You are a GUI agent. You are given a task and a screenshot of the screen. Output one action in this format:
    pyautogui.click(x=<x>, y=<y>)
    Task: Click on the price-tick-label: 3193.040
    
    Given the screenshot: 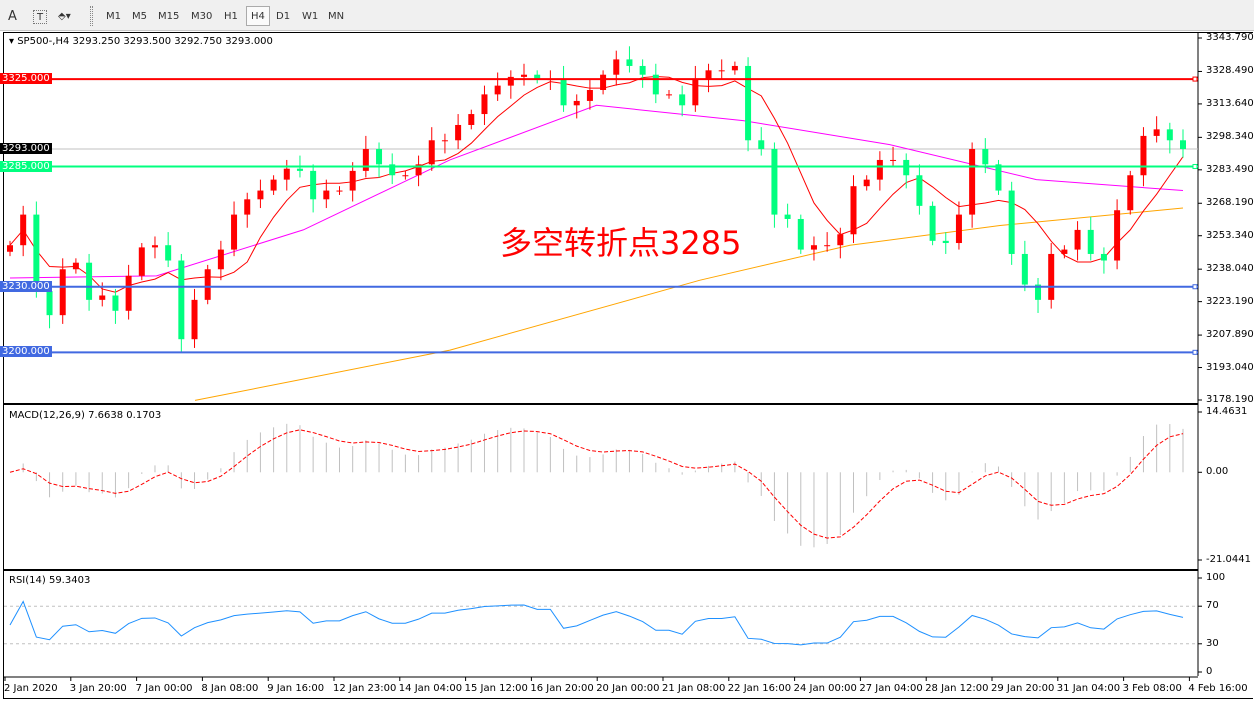 What is the action you would take?
    pyautogui.click(x=1230, y=367)
    